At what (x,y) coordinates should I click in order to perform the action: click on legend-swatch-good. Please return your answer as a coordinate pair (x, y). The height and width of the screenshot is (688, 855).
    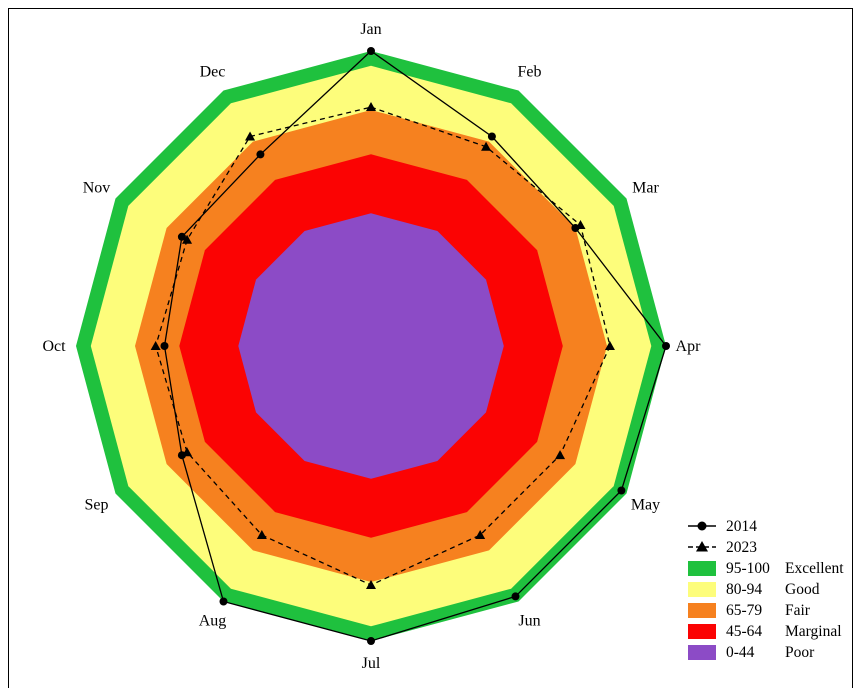
    Looking at the image, I should click on (702, 589).